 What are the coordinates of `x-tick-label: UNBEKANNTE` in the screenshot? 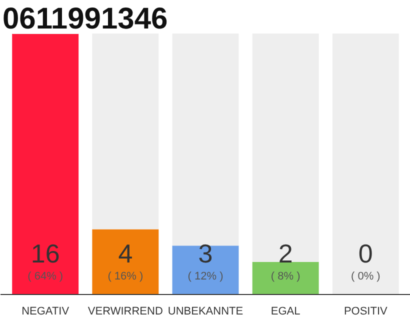 It's located at (206, 312).